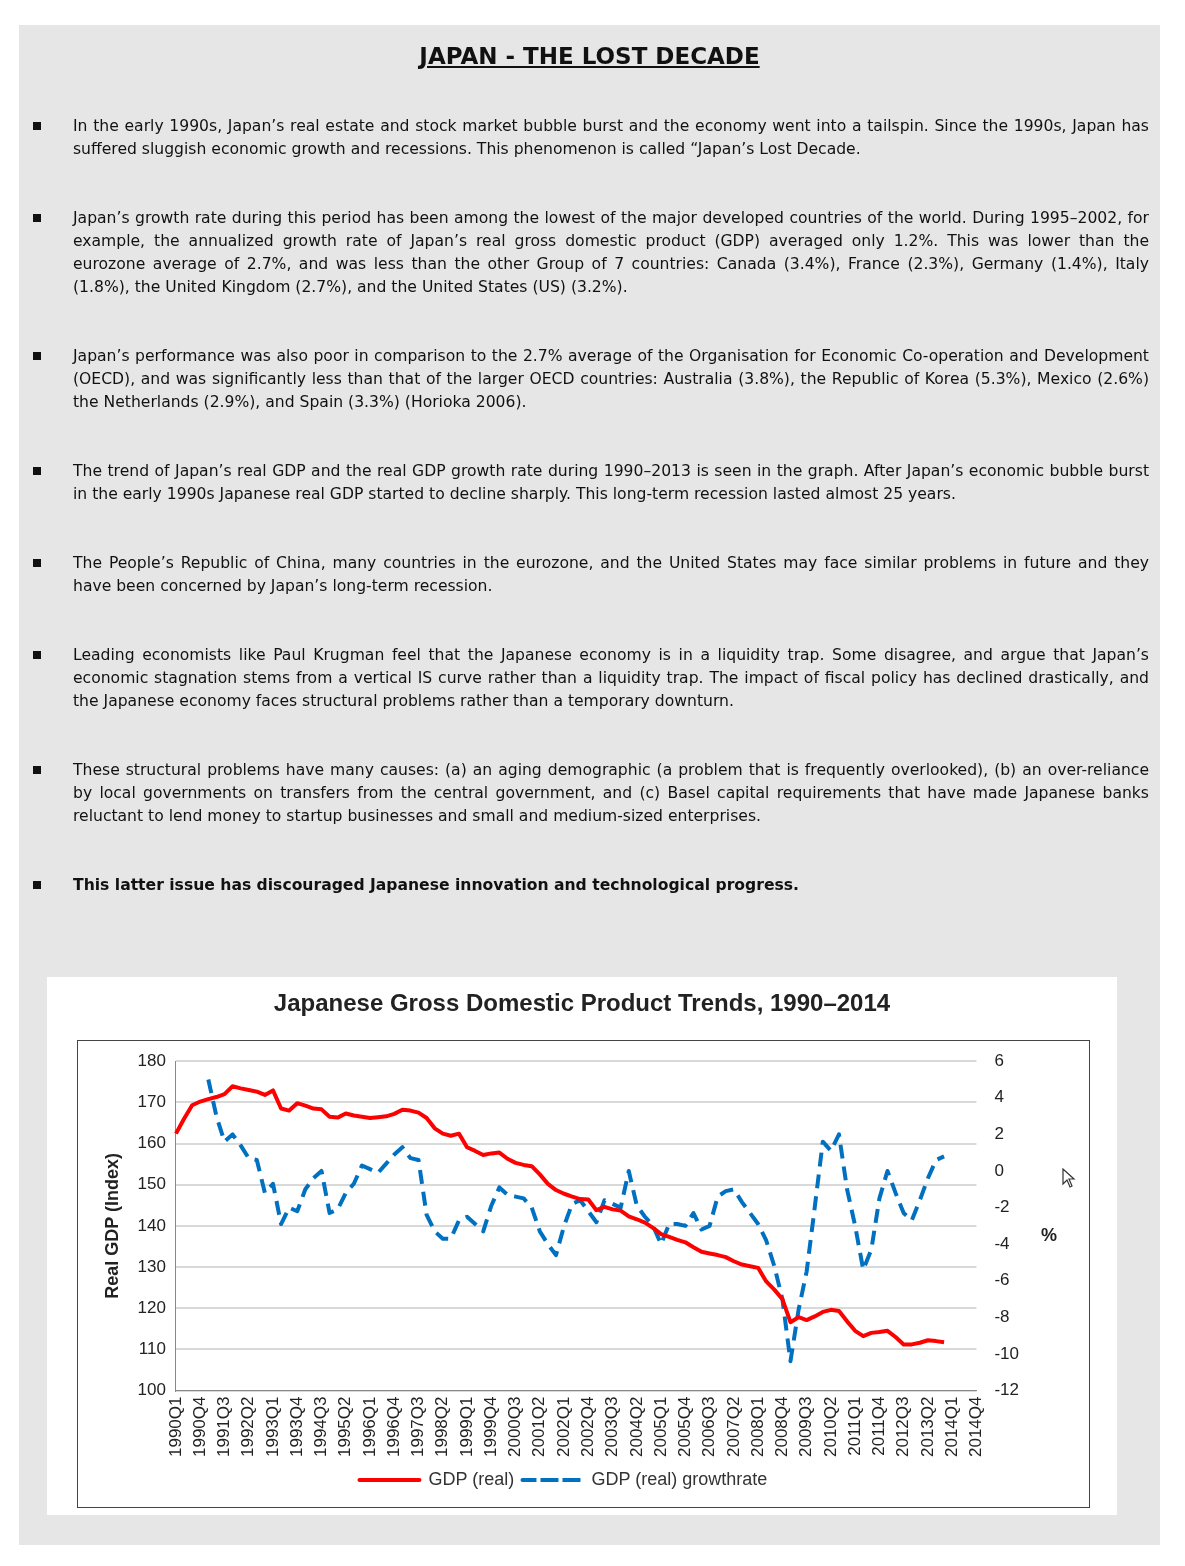 The height and width of the screenshot is (1566, 1185). I want to click on y2-tick-label: -2, so click(1002, 1207).